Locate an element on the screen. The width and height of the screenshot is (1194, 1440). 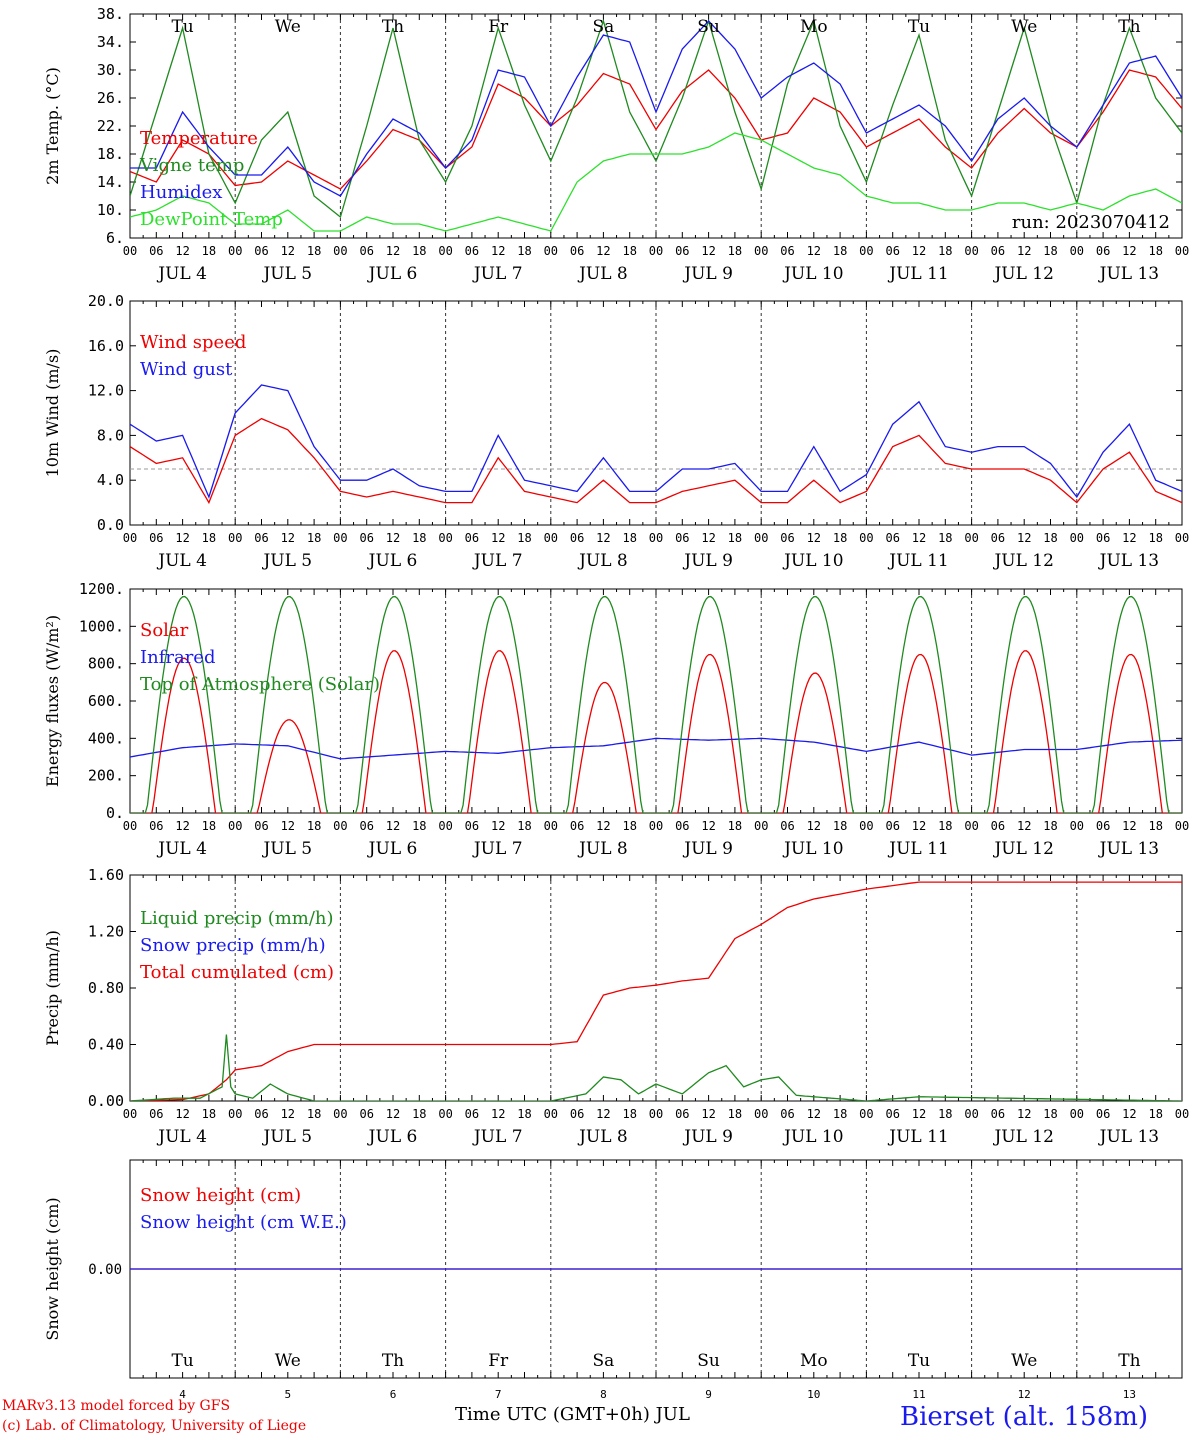
y-axis-label: Snow height (cm) is located at coordinates (52, 1268).